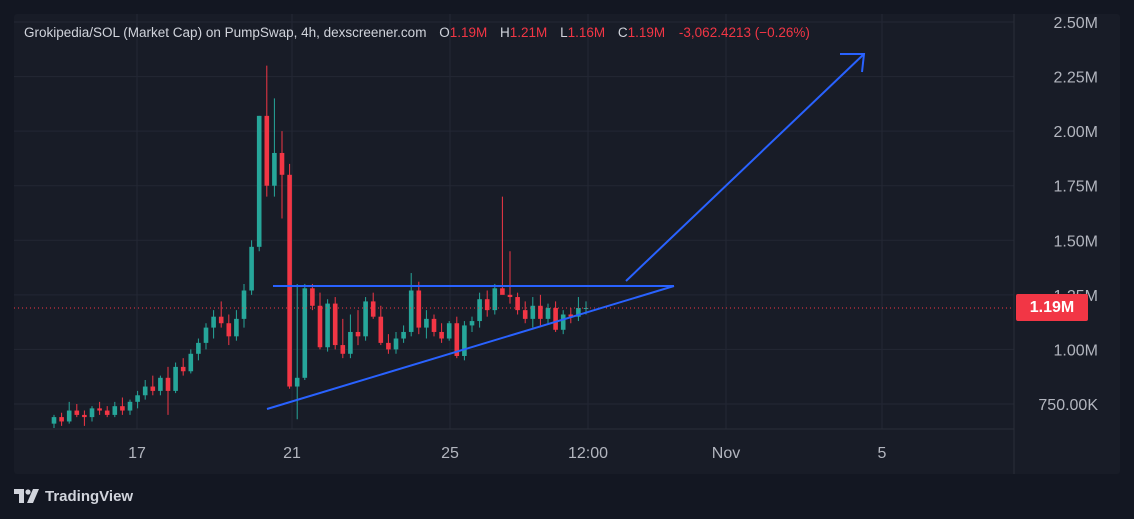  I want to click on breakout-arrow-line, so click(745, 167).